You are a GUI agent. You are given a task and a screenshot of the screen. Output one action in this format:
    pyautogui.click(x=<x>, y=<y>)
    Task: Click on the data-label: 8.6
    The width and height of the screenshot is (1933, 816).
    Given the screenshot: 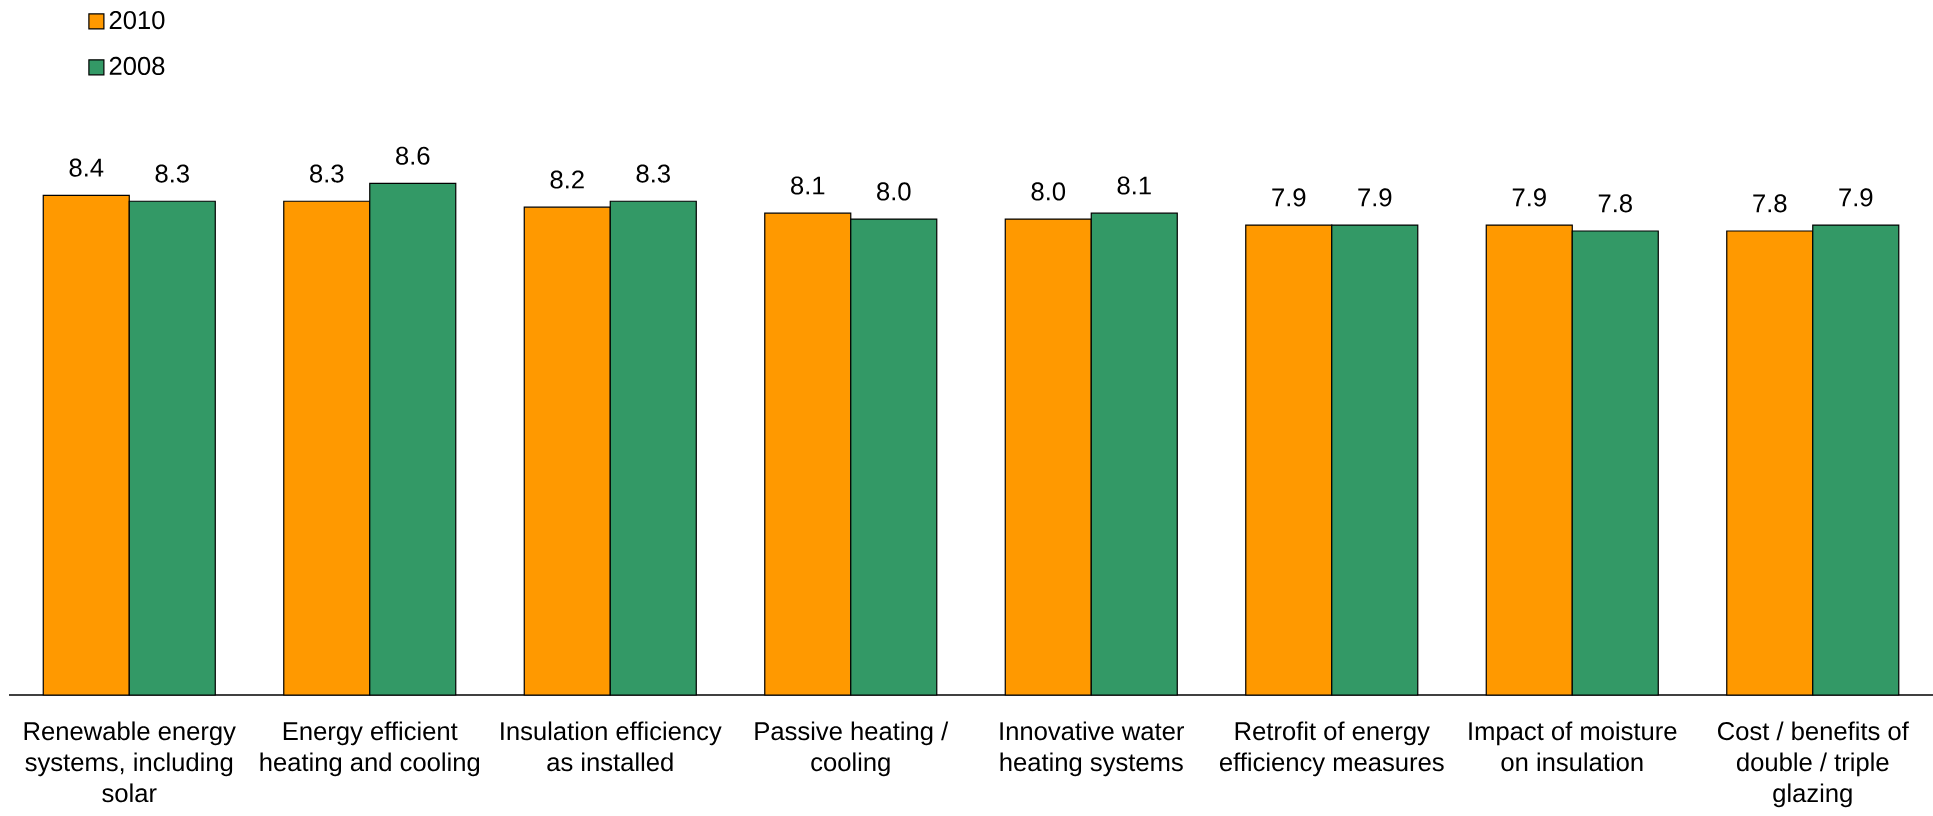 What is the action you would take?
    pyautogui.click(x=413, y=155)
    